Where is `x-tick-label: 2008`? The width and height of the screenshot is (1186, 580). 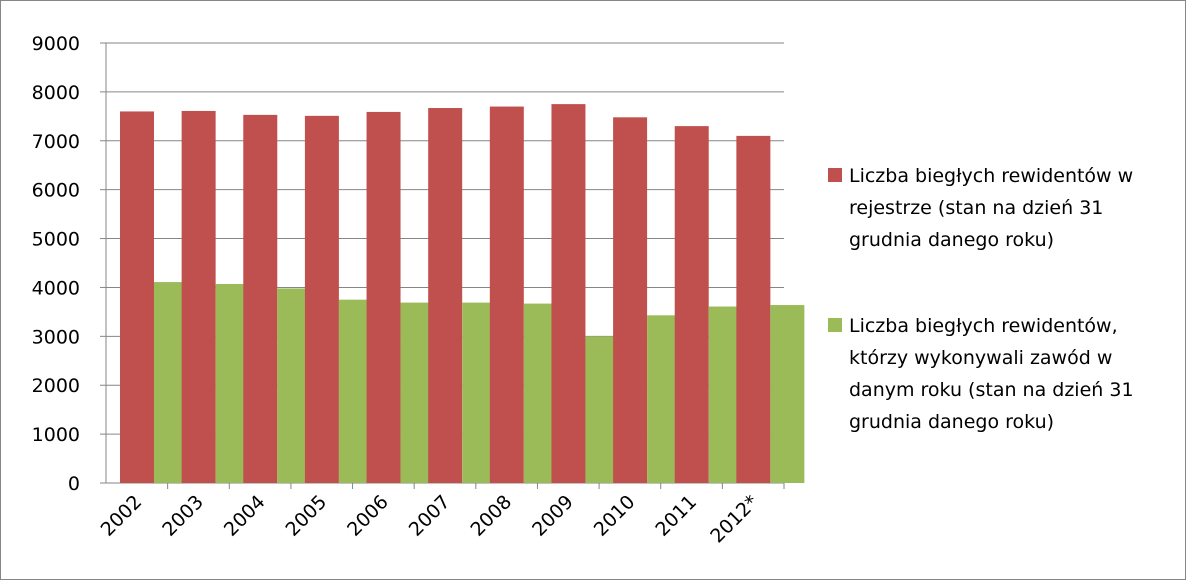
x-tick-label: 2008 is located at coordinates (491, 516).